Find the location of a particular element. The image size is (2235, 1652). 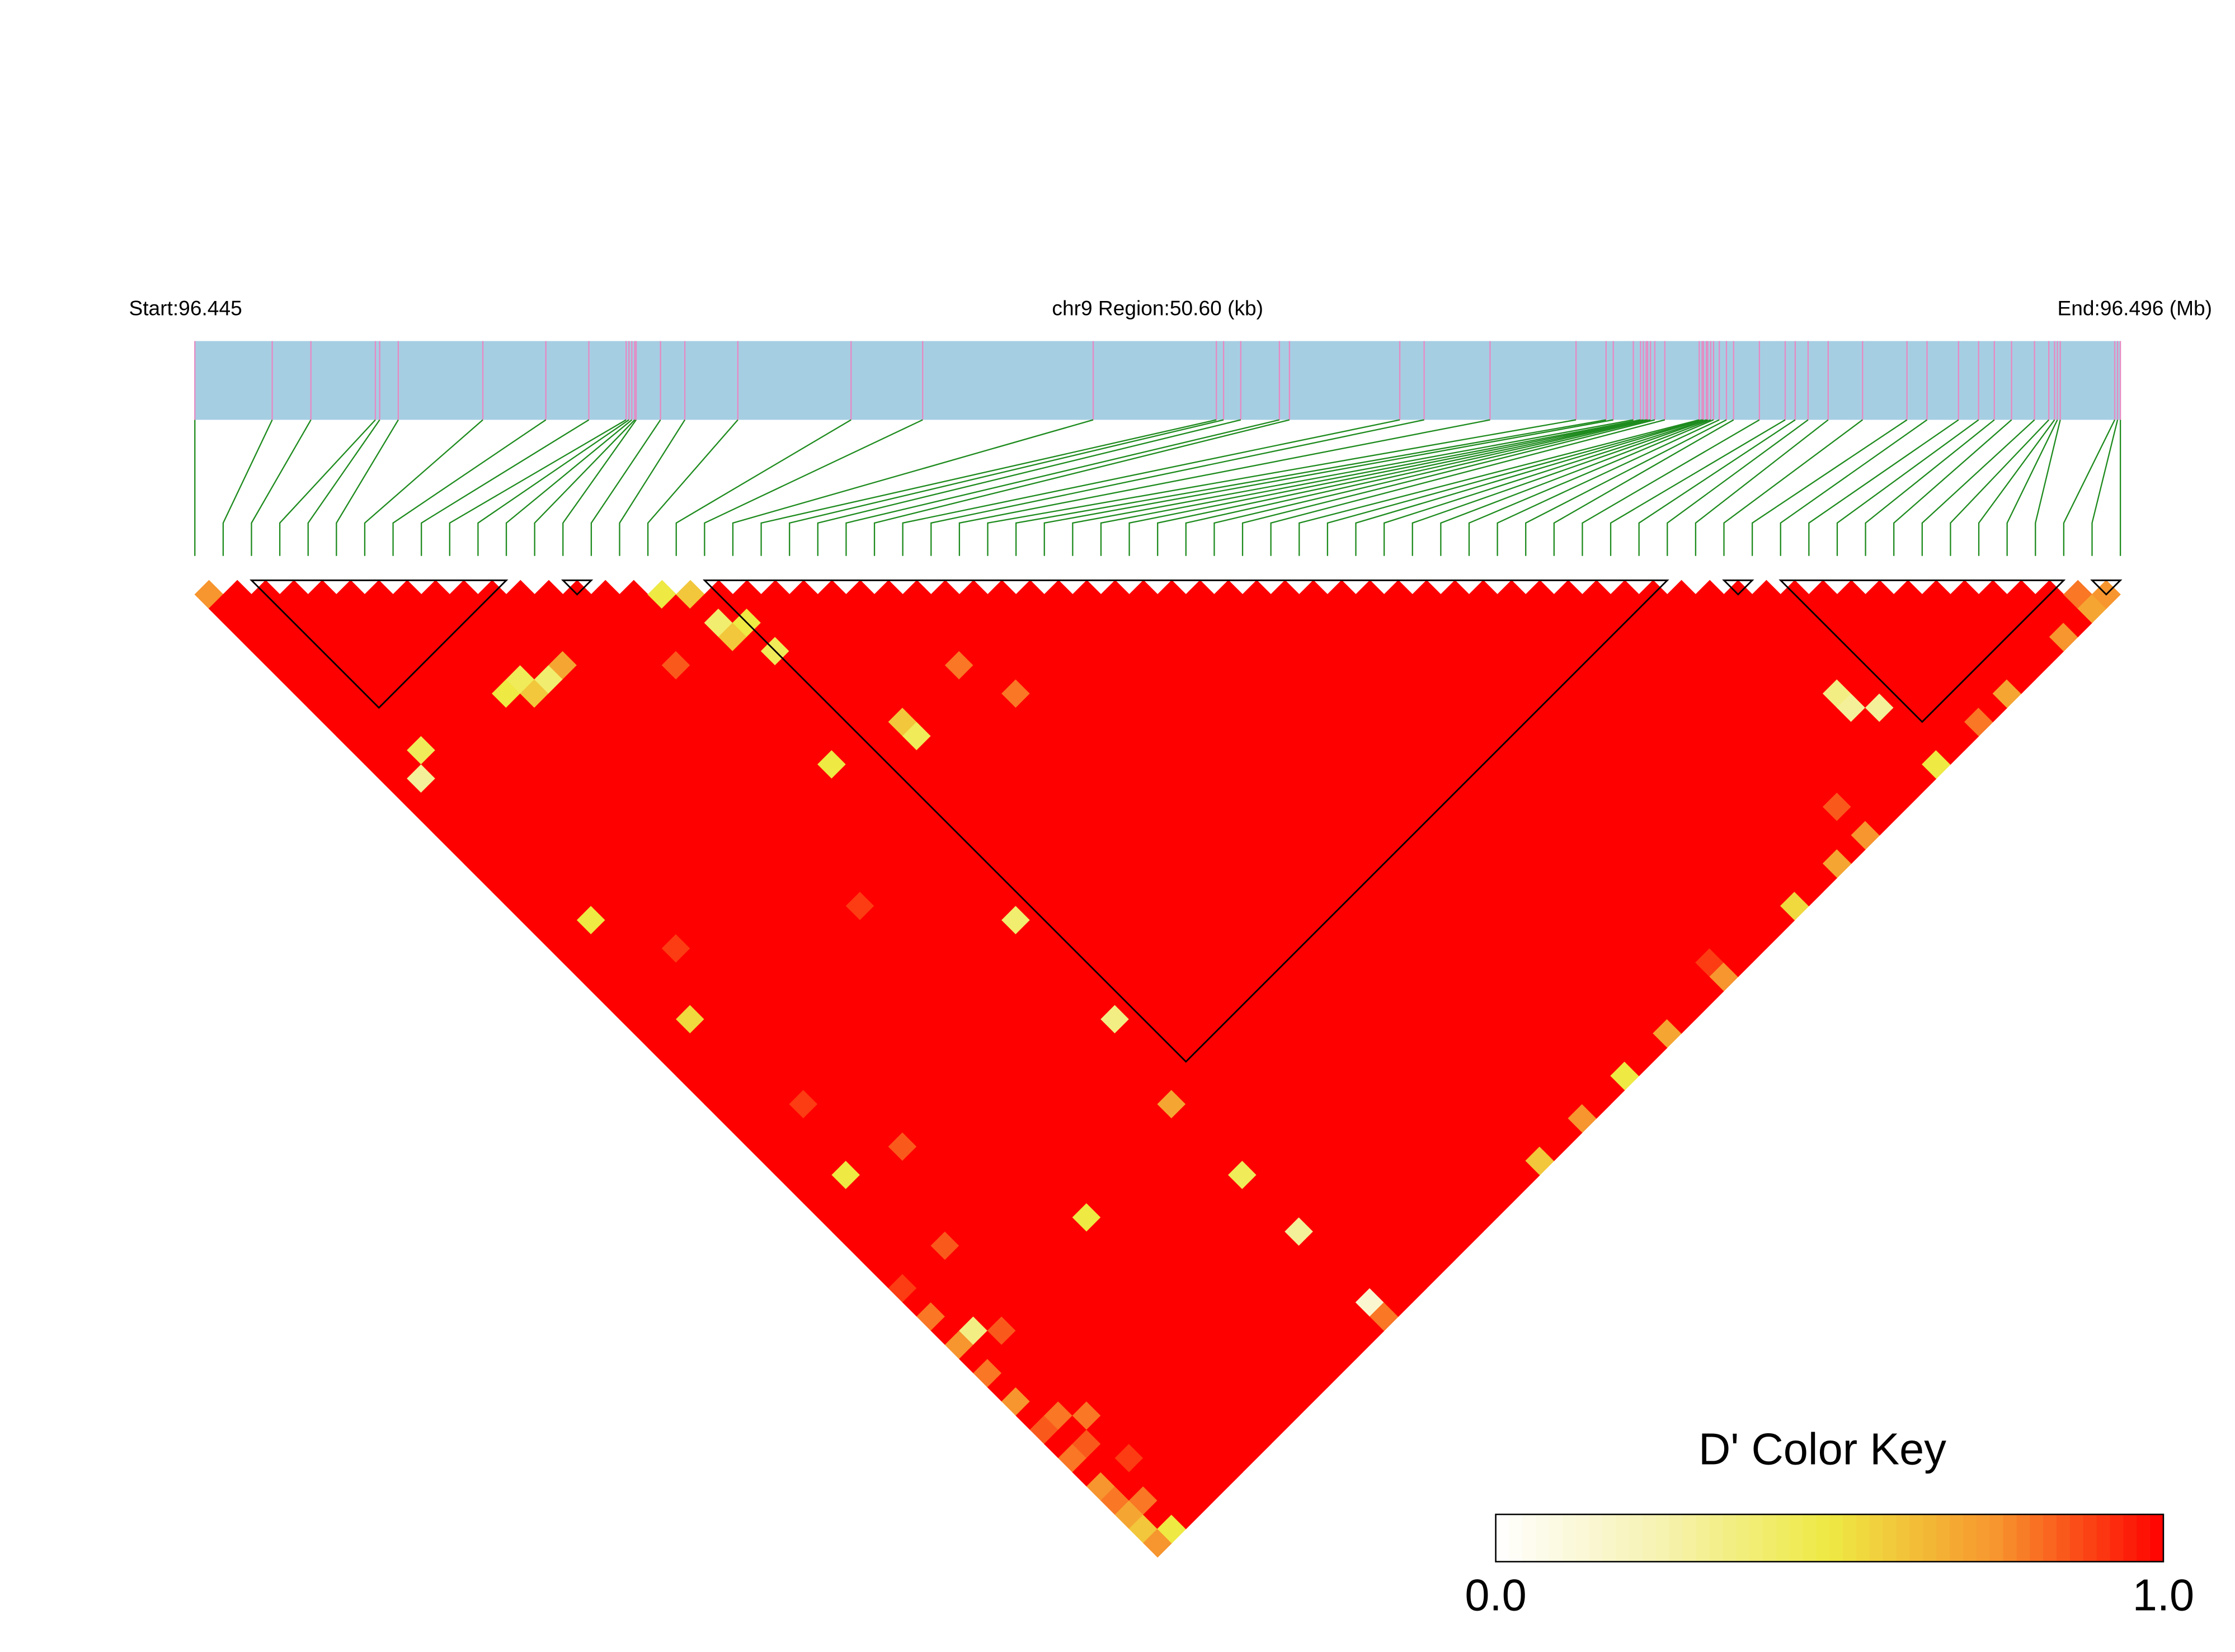

position-bar is located at coordinates (1158, 381).